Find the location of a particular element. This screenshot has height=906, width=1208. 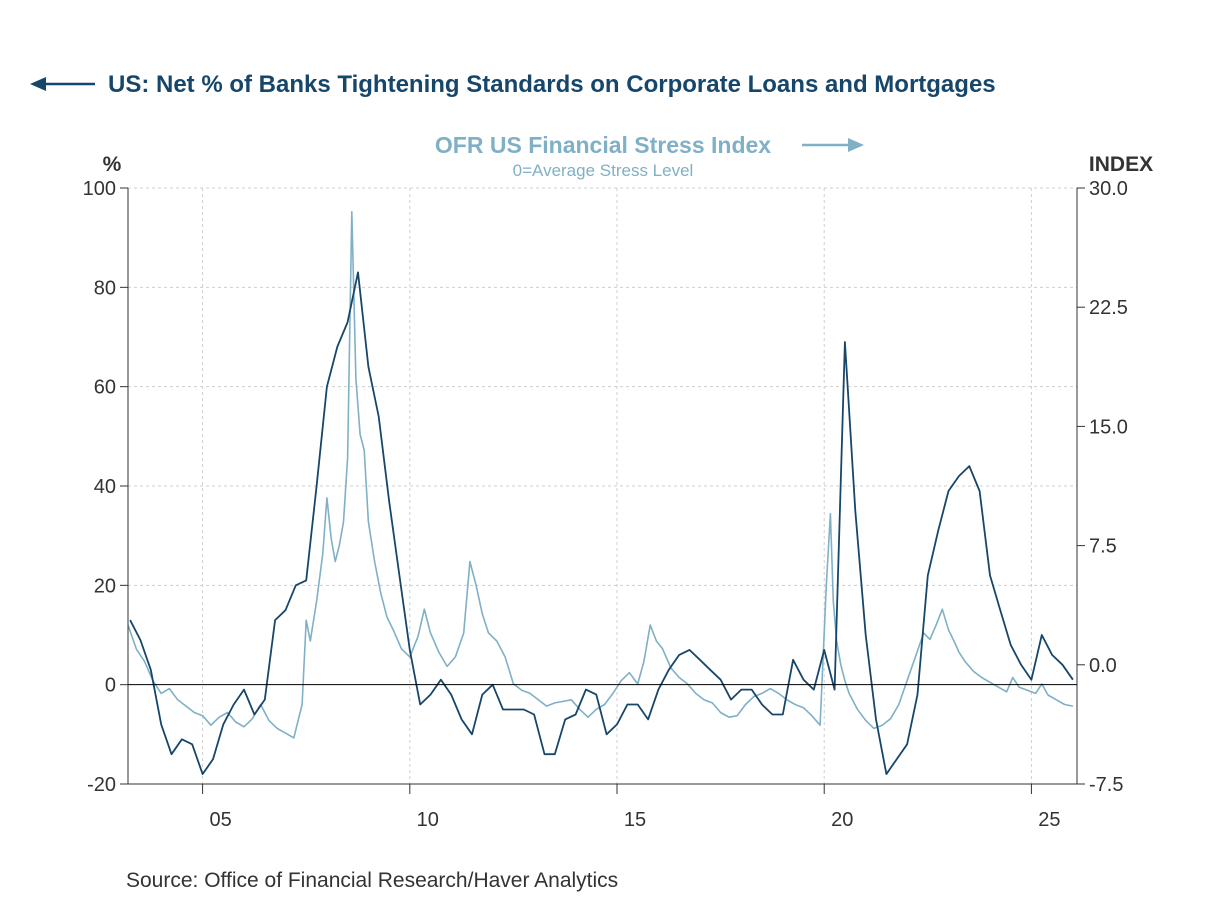

x-tick-label: 20 is located at coordinates (842, 820).